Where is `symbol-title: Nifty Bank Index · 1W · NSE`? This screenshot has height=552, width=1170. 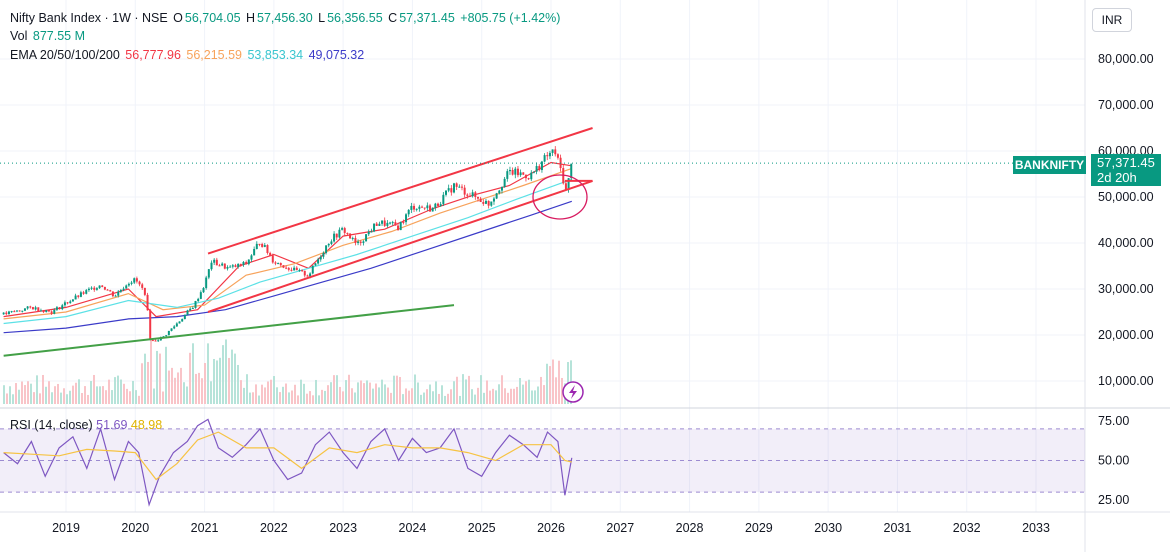
symbol-title: Nifty Bank Index · 1W · NSE is located at coordinates (89, 18).